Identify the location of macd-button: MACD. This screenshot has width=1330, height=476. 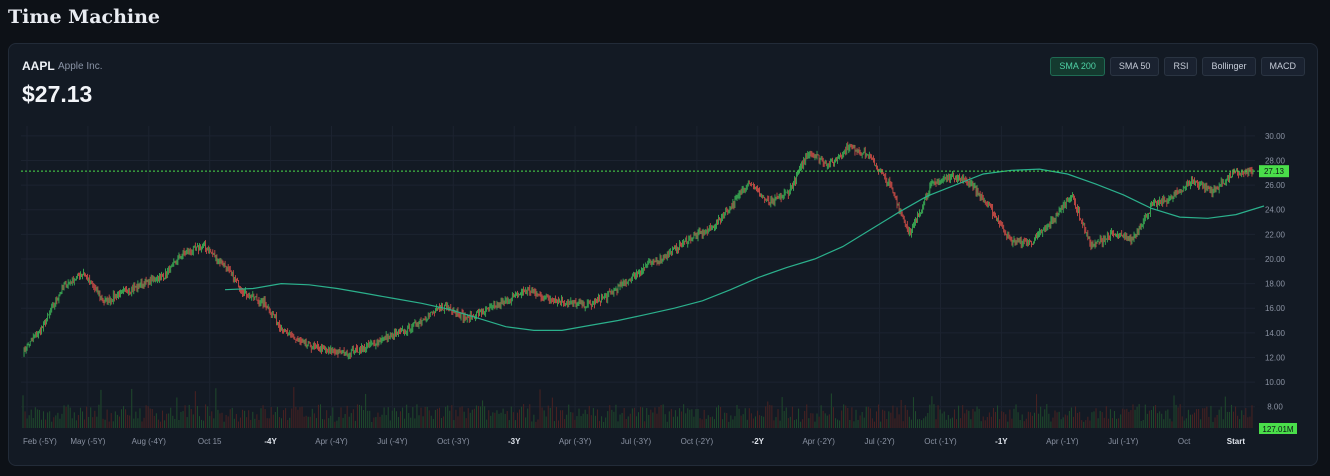
(1282, 66).